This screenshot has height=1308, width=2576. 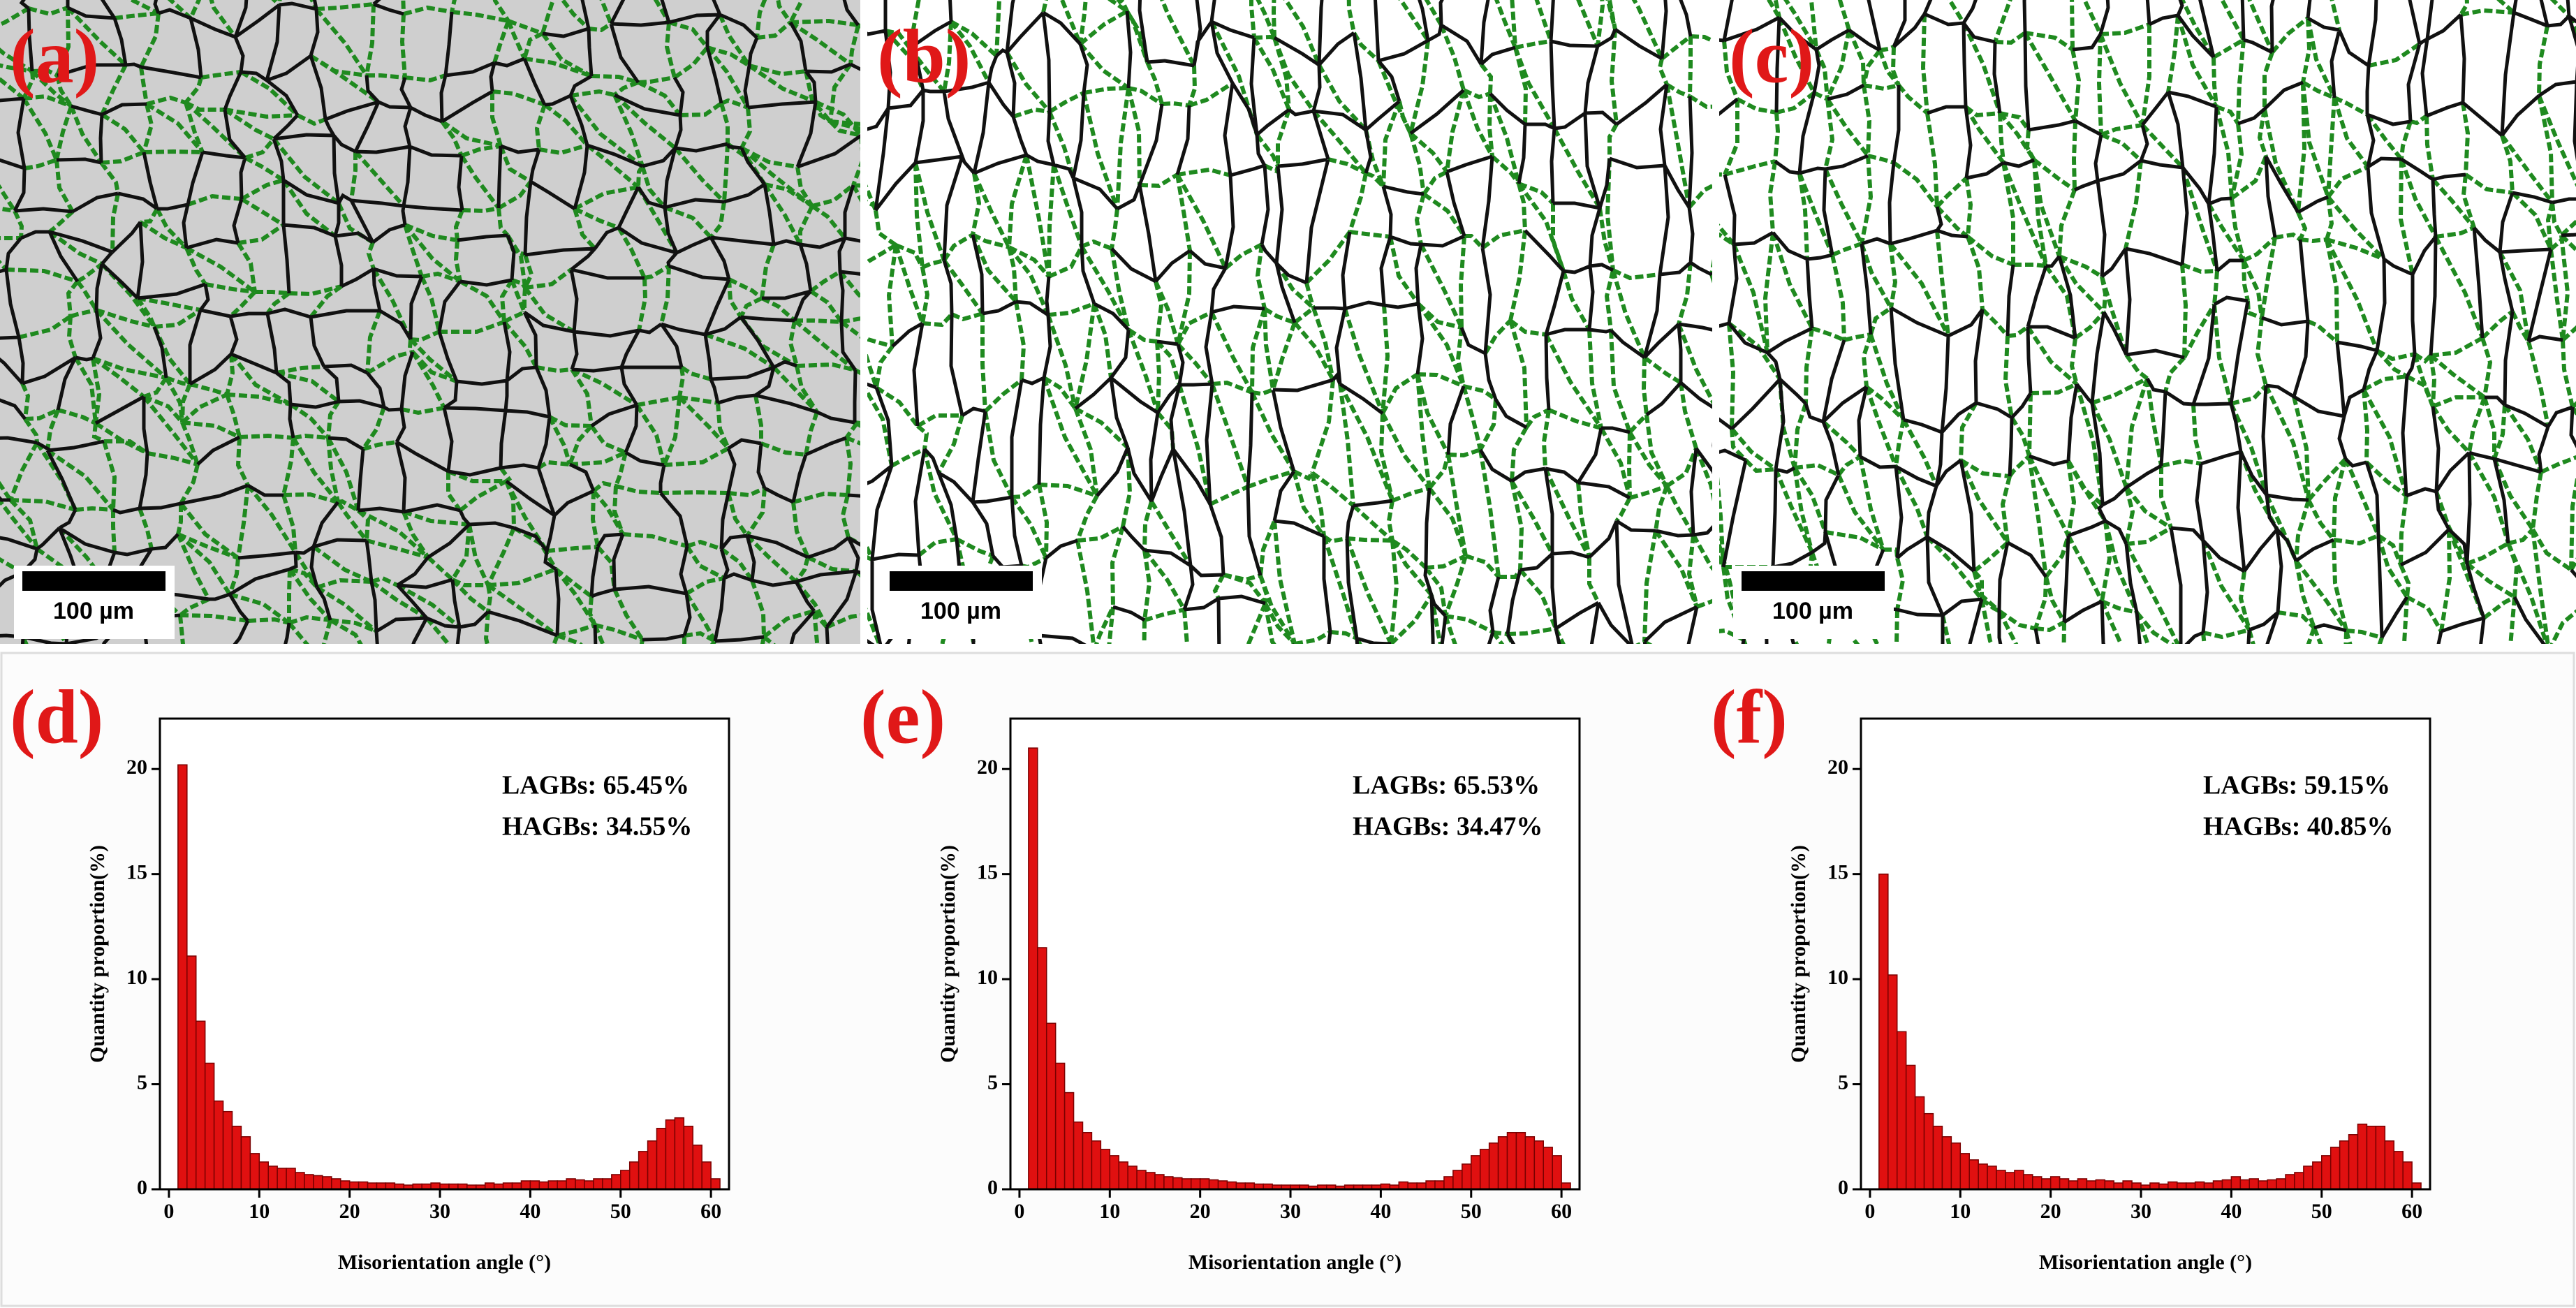 I want to click on y-axis-title: Quantity proportion(%), so click(x=97, y=954).